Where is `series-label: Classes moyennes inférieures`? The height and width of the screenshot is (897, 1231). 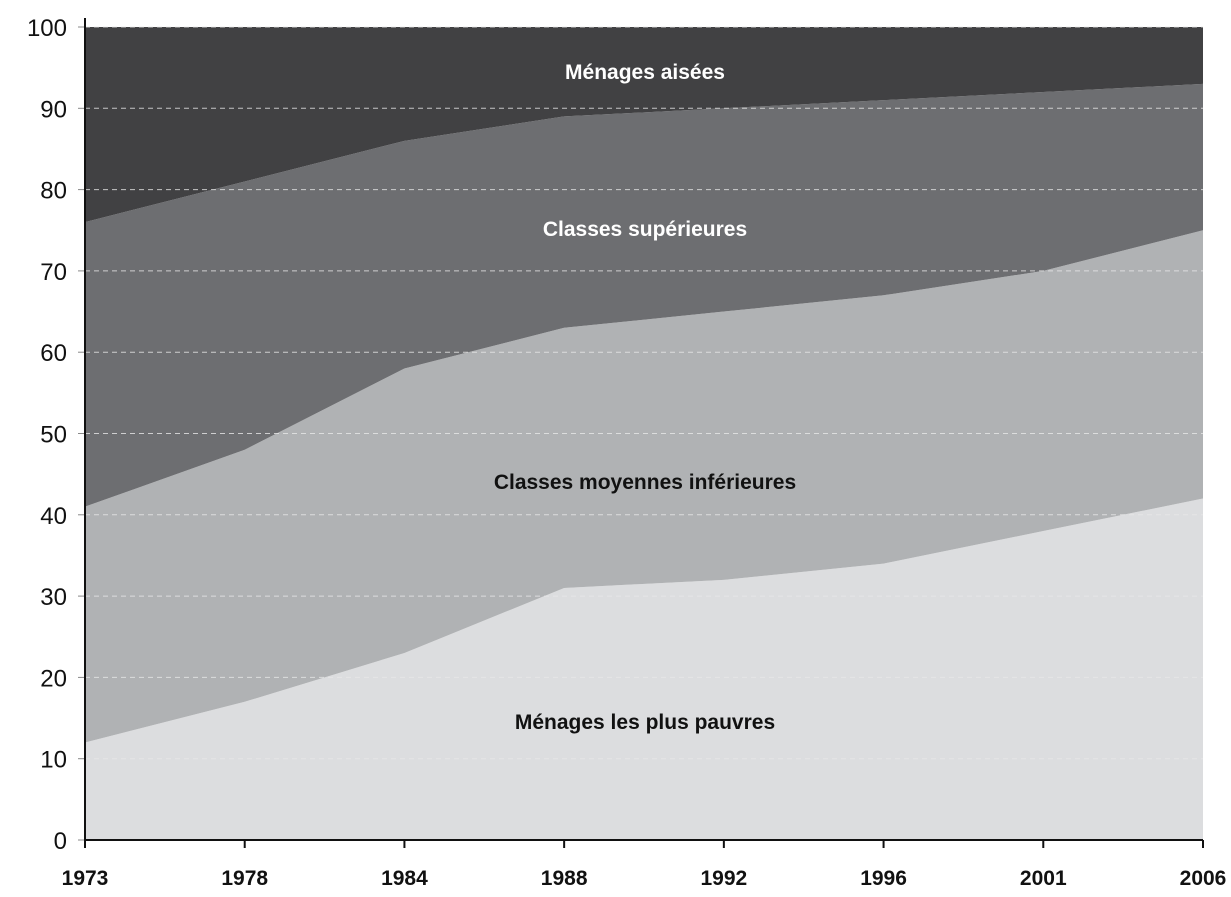
series-label: Classes moyennes inférieures is located at coordinates (645, 482).